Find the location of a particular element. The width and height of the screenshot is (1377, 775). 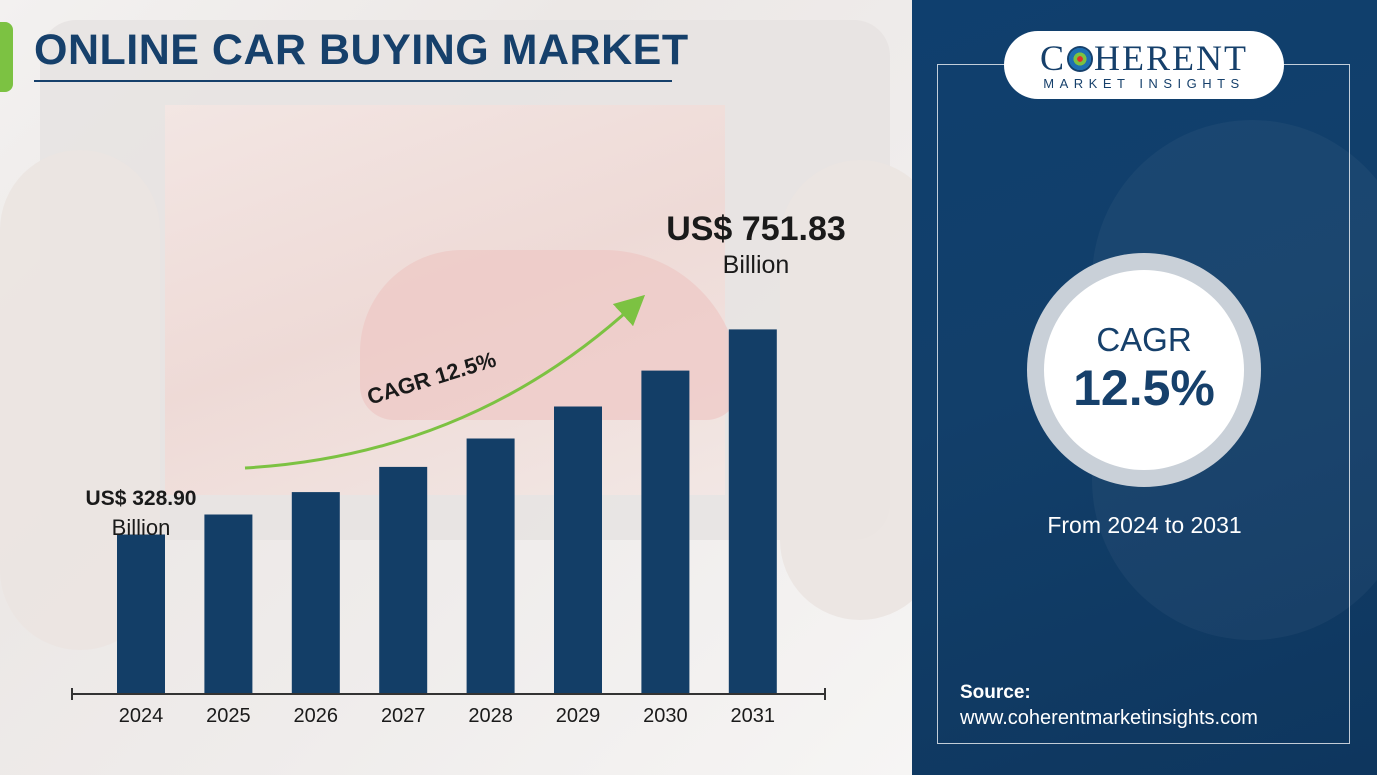

title-underline is located at coordinates (353, 81).